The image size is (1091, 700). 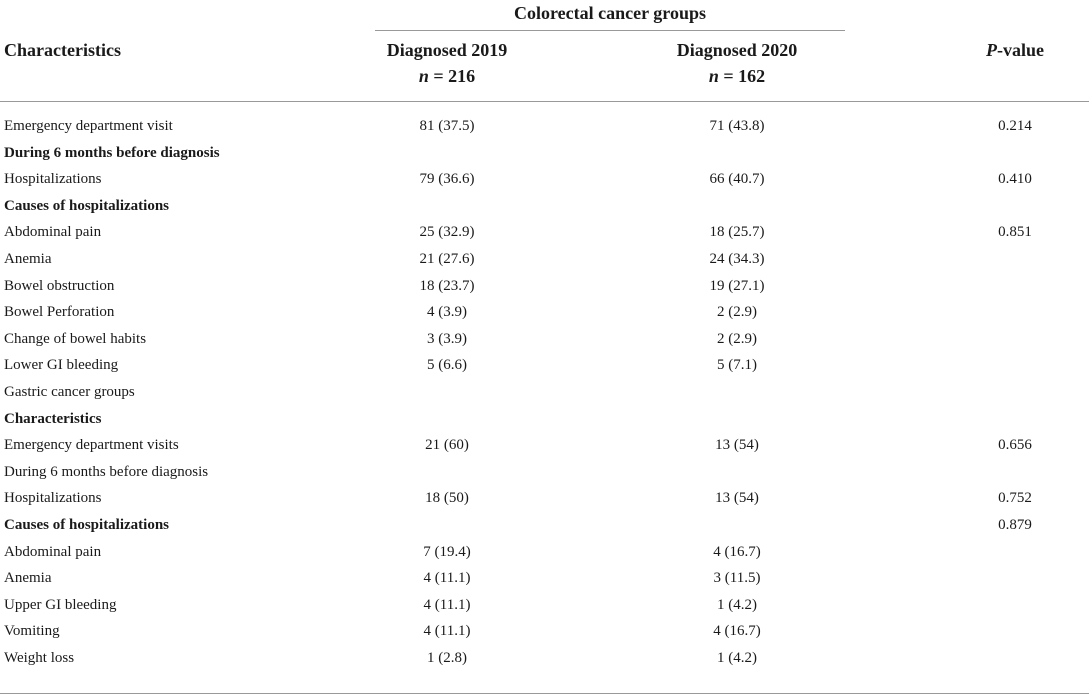 I want to click on cell-diagnosed-2020: 18 (25.7), so click(x=737, y=232).